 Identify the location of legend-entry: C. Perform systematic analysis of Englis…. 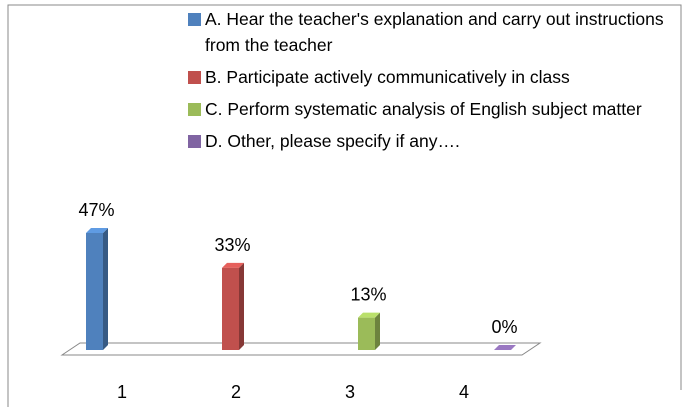
(427, 109).